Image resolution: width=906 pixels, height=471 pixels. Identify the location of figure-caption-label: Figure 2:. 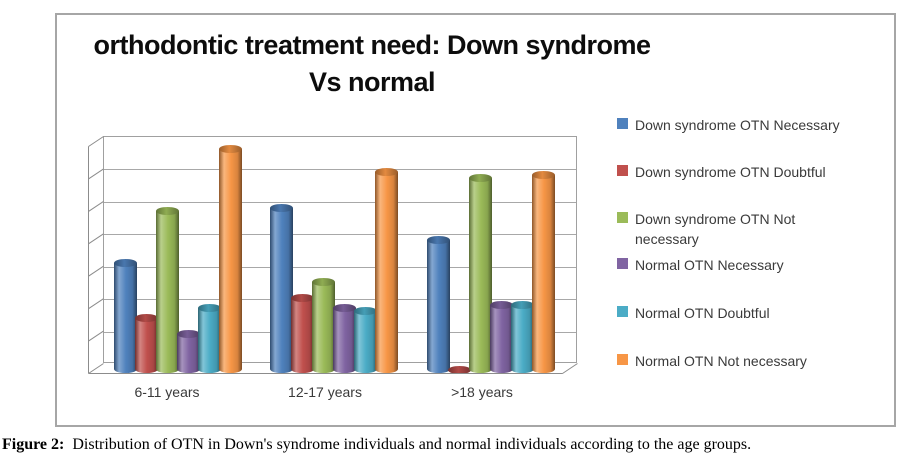
(33, 444).